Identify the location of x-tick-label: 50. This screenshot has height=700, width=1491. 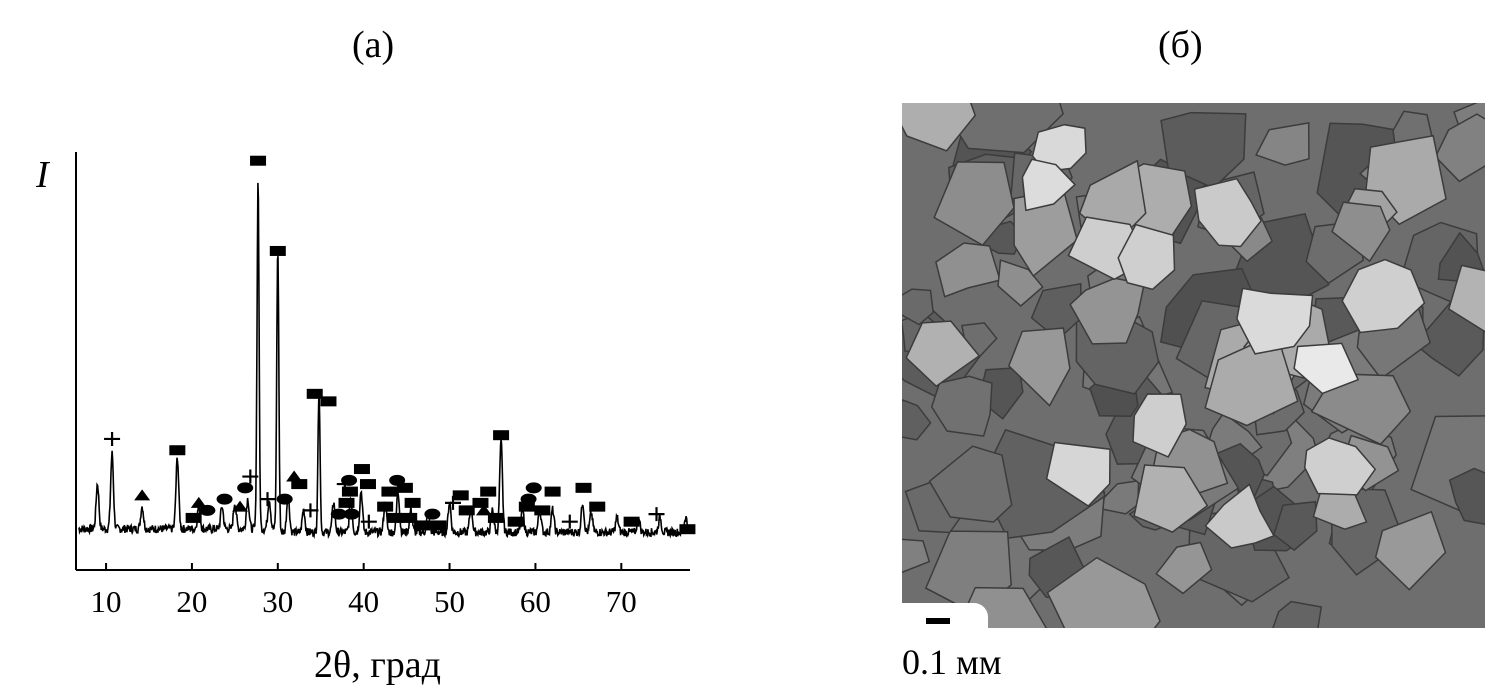
(449, 601).